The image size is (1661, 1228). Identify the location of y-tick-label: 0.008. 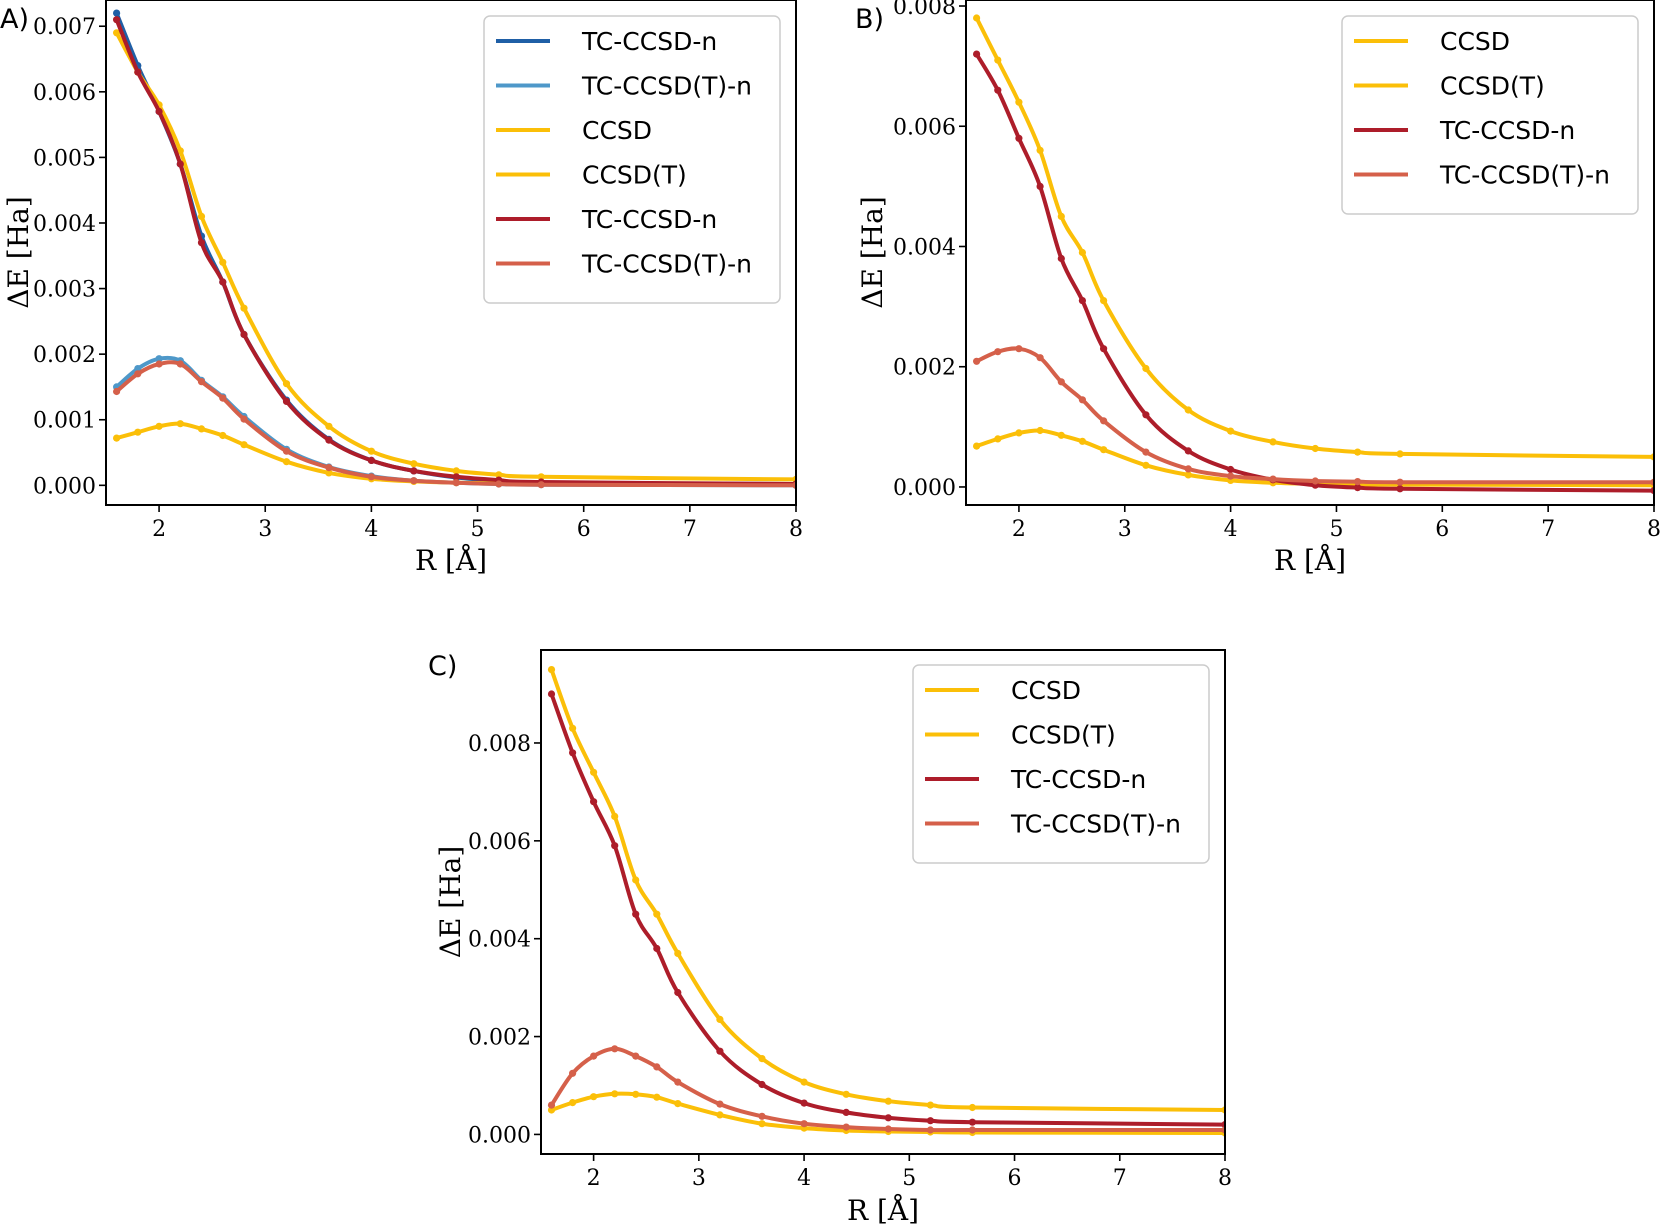
(499, 744).